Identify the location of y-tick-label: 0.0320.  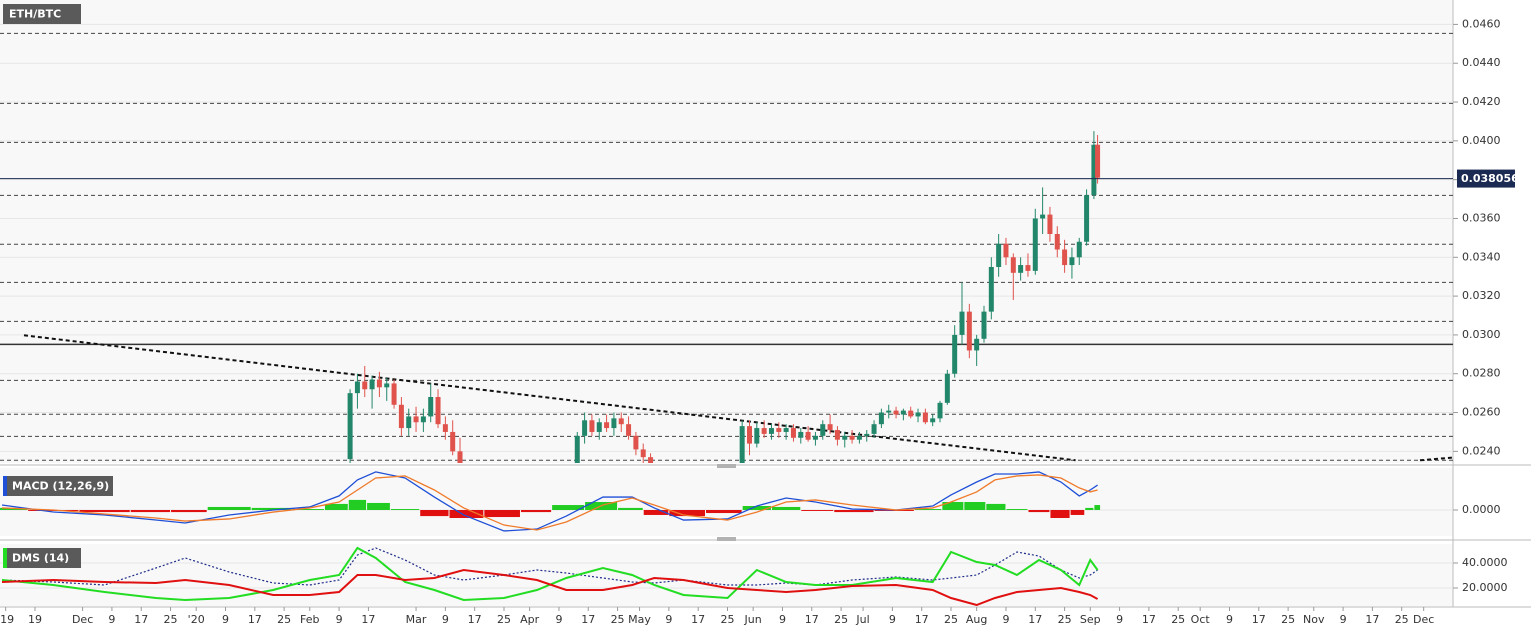
(1481, 295).